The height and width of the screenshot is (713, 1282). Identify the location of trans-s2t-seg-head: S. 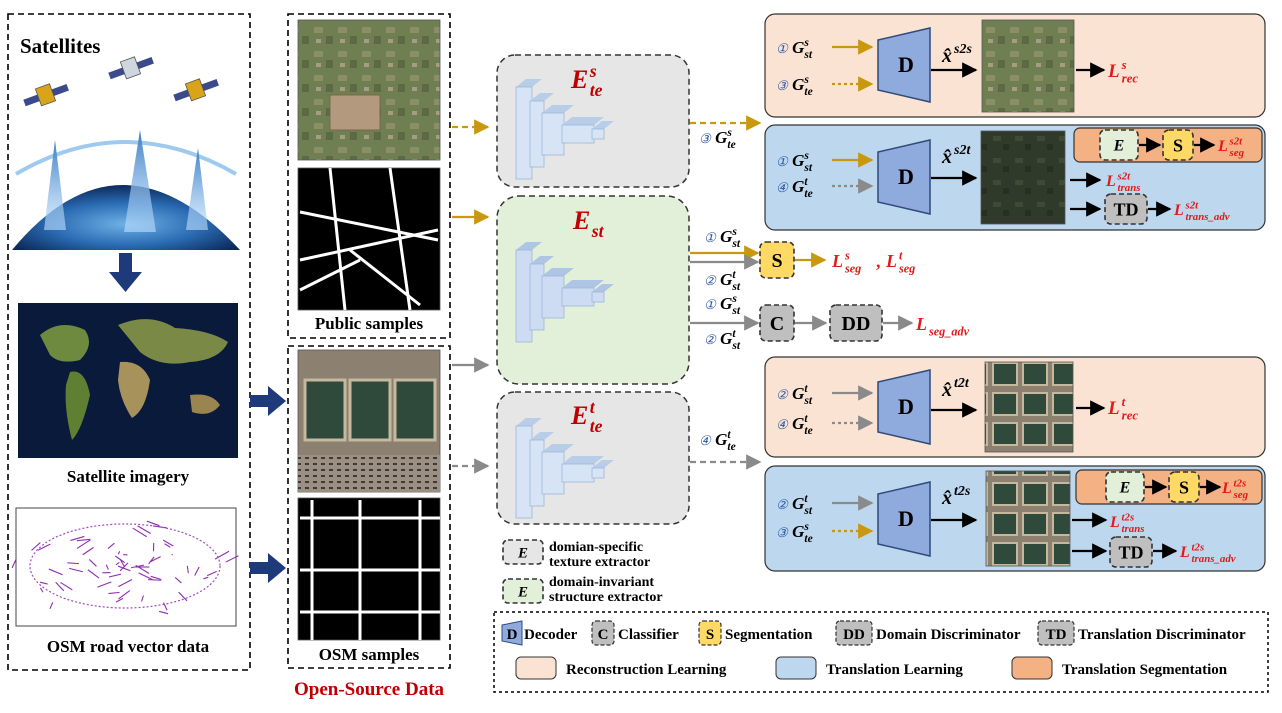
(1178, 145).